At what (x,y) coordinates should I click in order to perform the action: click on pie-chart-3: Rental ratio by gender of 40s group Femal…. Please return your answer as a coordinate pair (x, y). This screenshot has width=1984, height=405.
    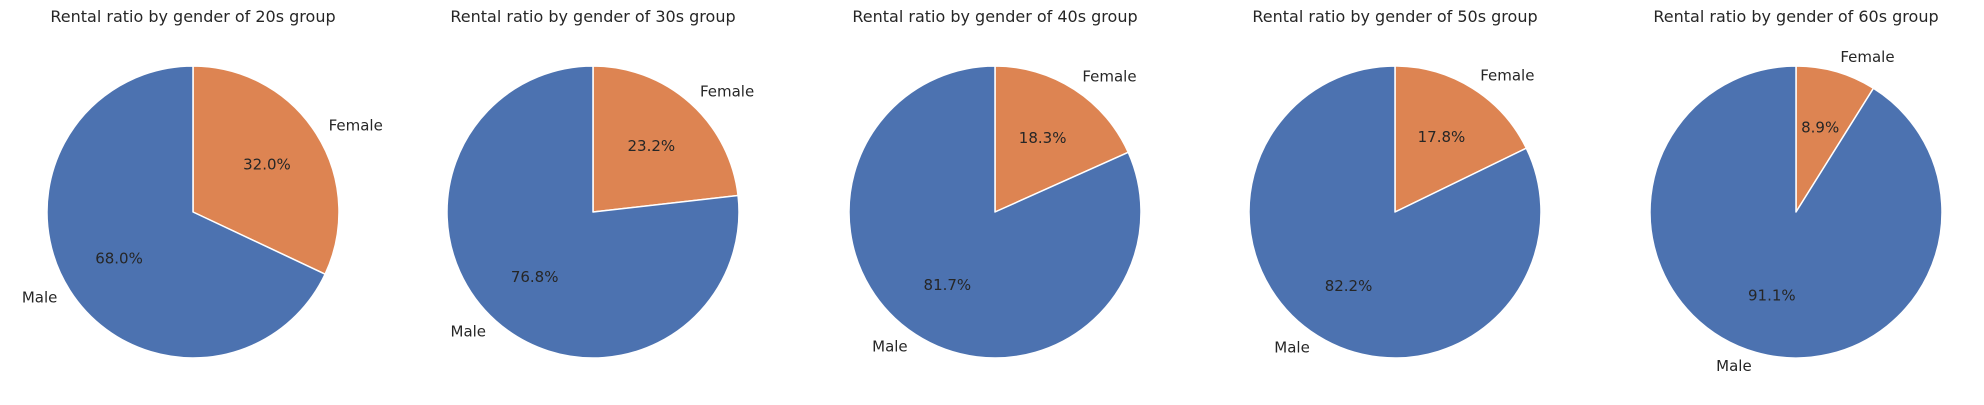
    Looking at the image, I should click on (995, 183).